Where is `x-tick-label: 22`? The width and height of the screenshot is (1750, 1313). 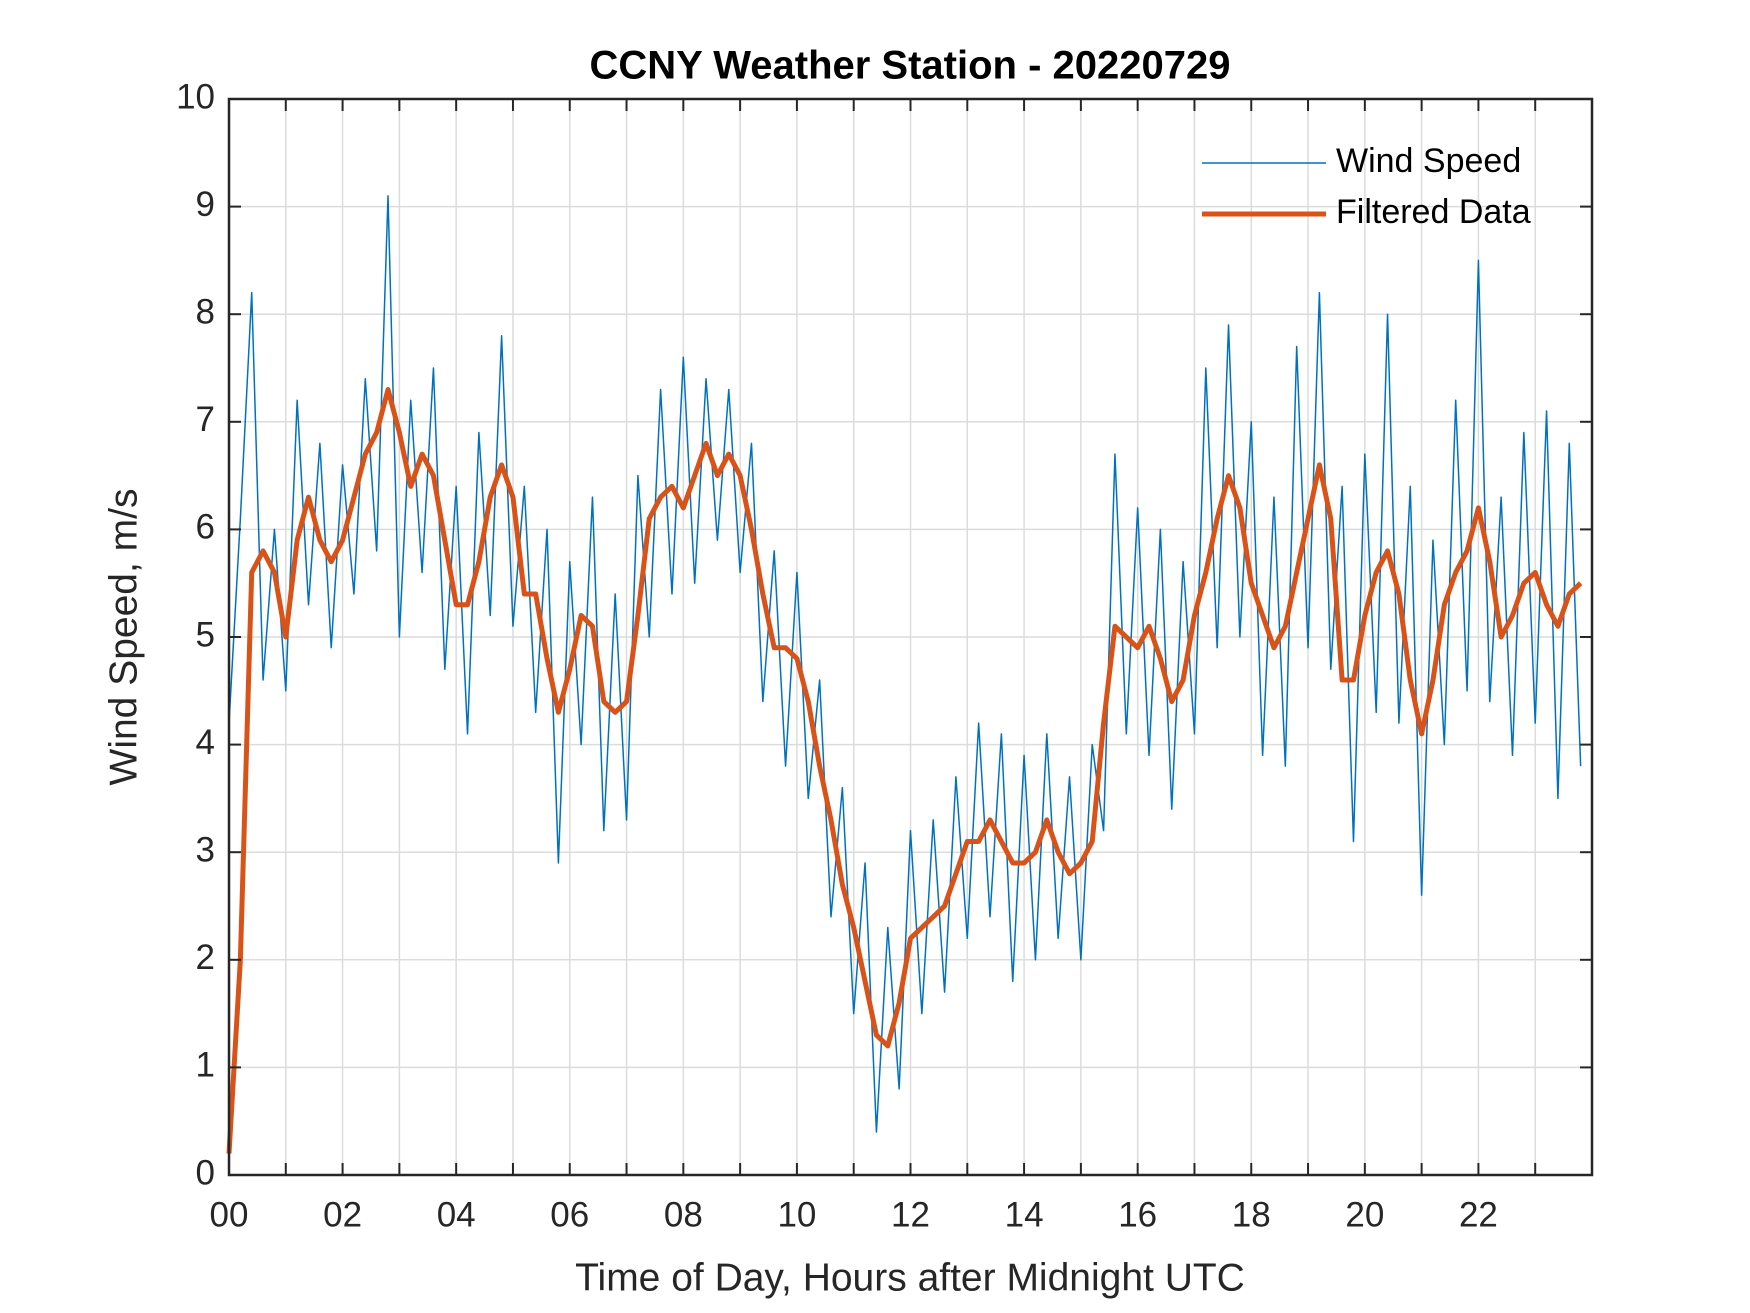
x-tick-label: 22 is located at coordinates (1478, 1214).